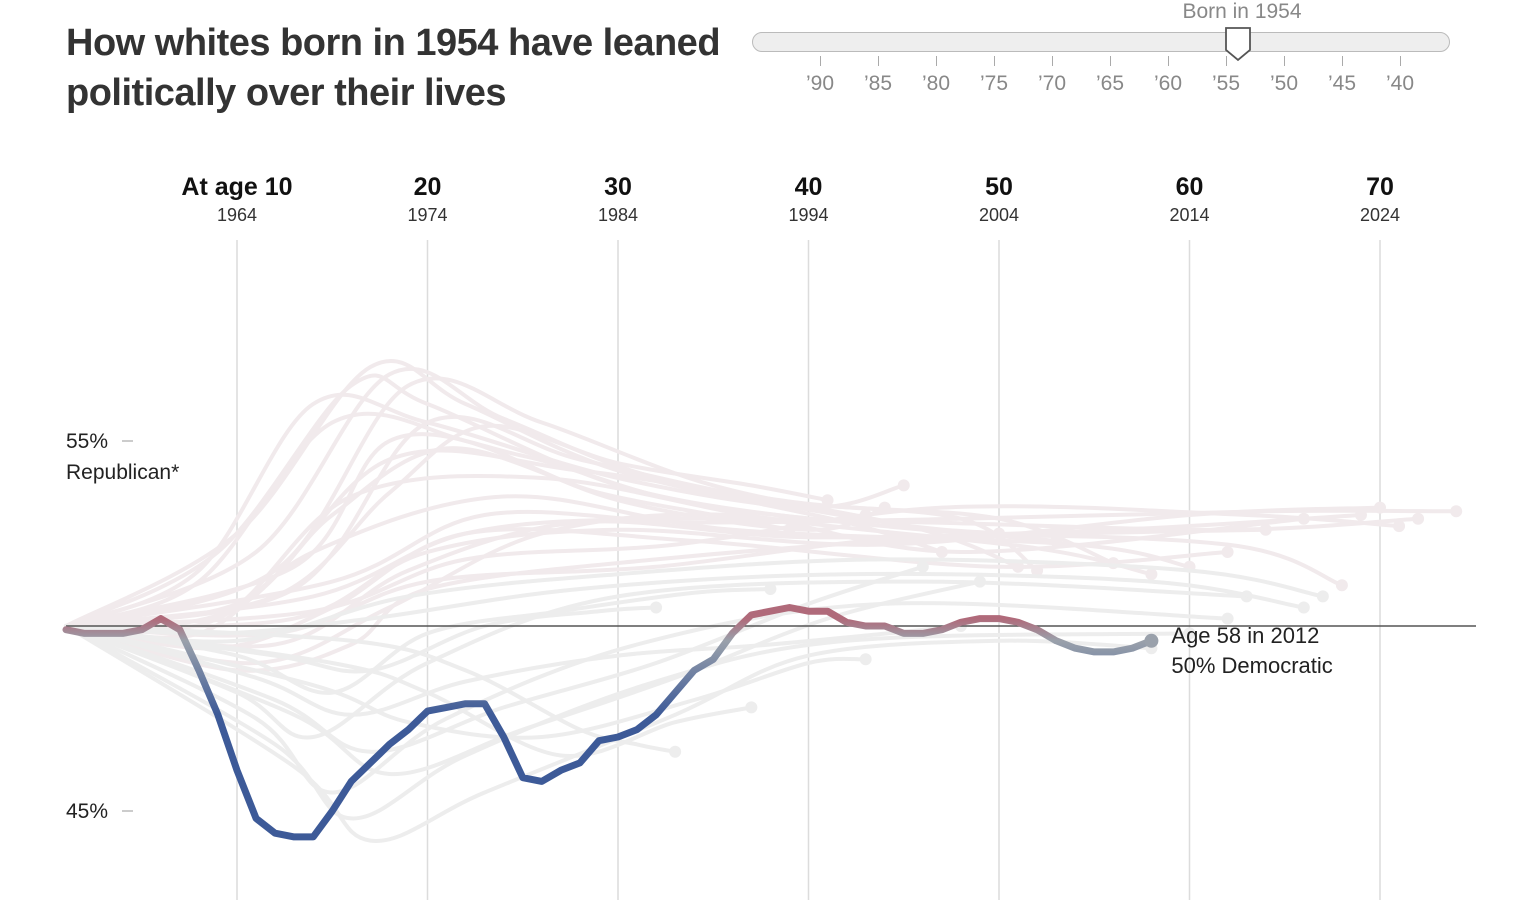 This screenshot has width=1518, height=900. What do you see at coordinates (87, 811) in the screenshot?
I see `y-tick-label: 45%` at bounding box center [87, 811].